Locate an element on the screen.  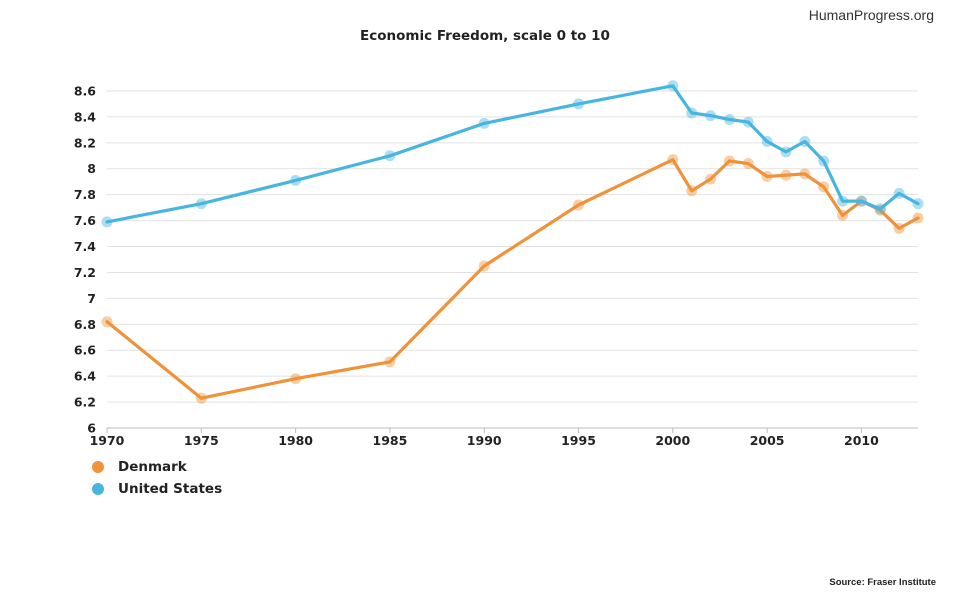
x-tick-label: 1990 is located at coordinates (484, 440).